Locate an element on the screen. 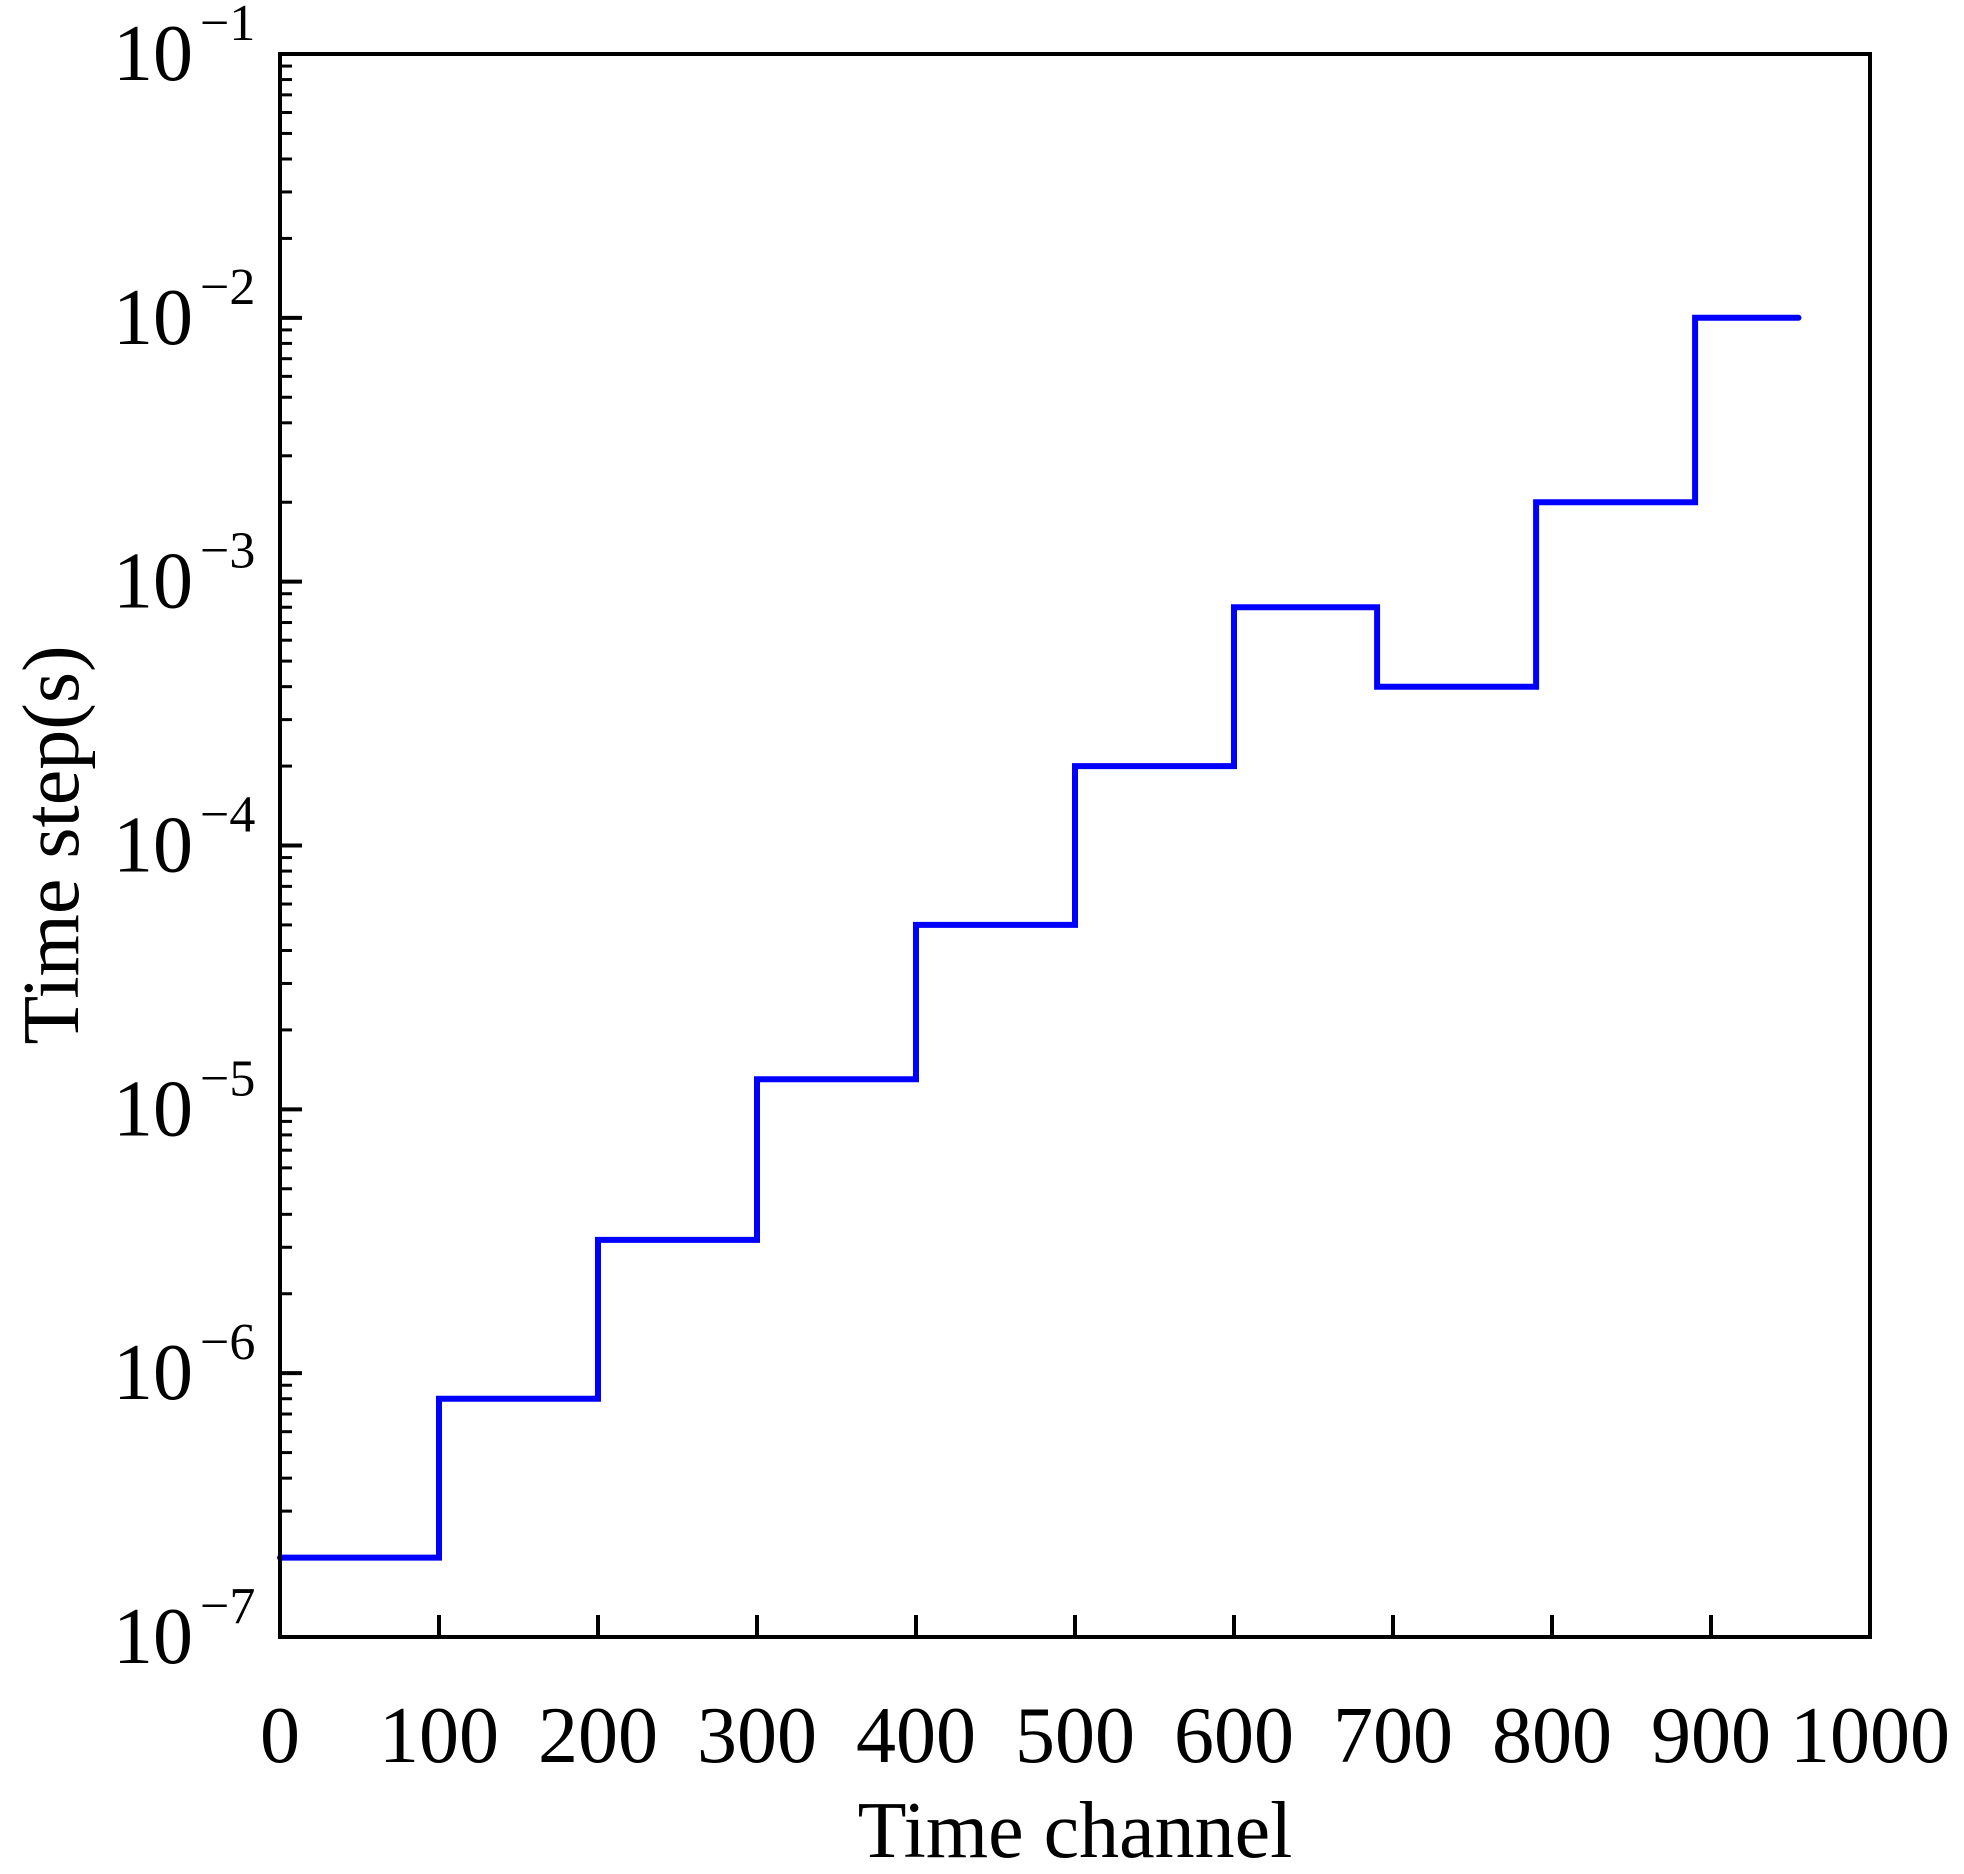 The height and width of the screenshot is (1874, 1964). y-tick-exponent: −3 is located at coordinates (227, 551).